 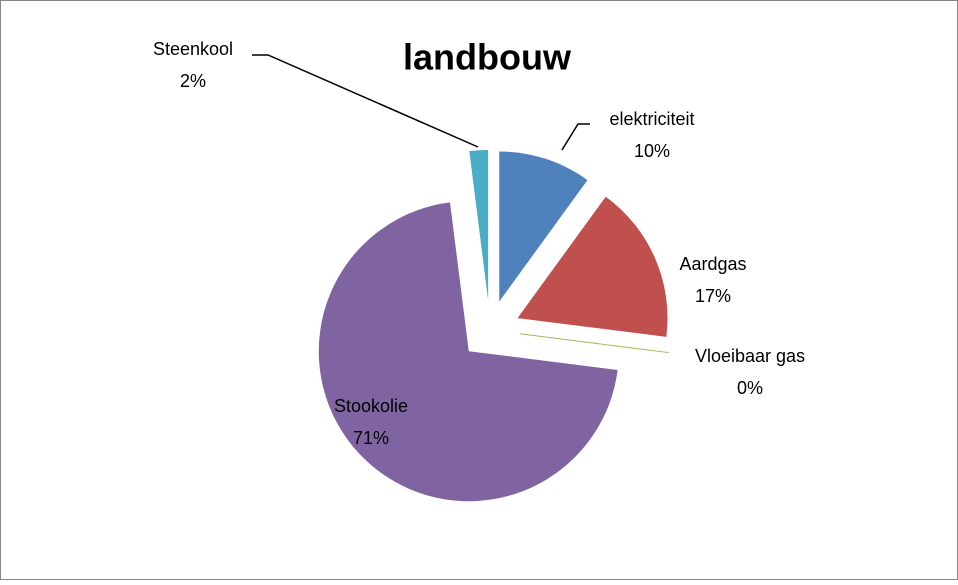 What do you see at coordinates (487, 57) in the screenshot?
I see `chart-title: landbouw` at bounding box center [487, 57].